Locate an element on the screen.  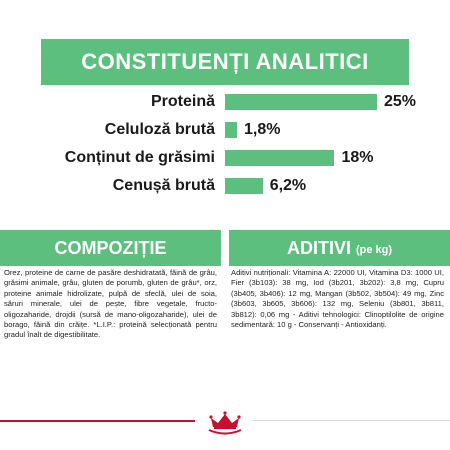
analytic-label: Cenușă brută is located at coordinates (163, 185).